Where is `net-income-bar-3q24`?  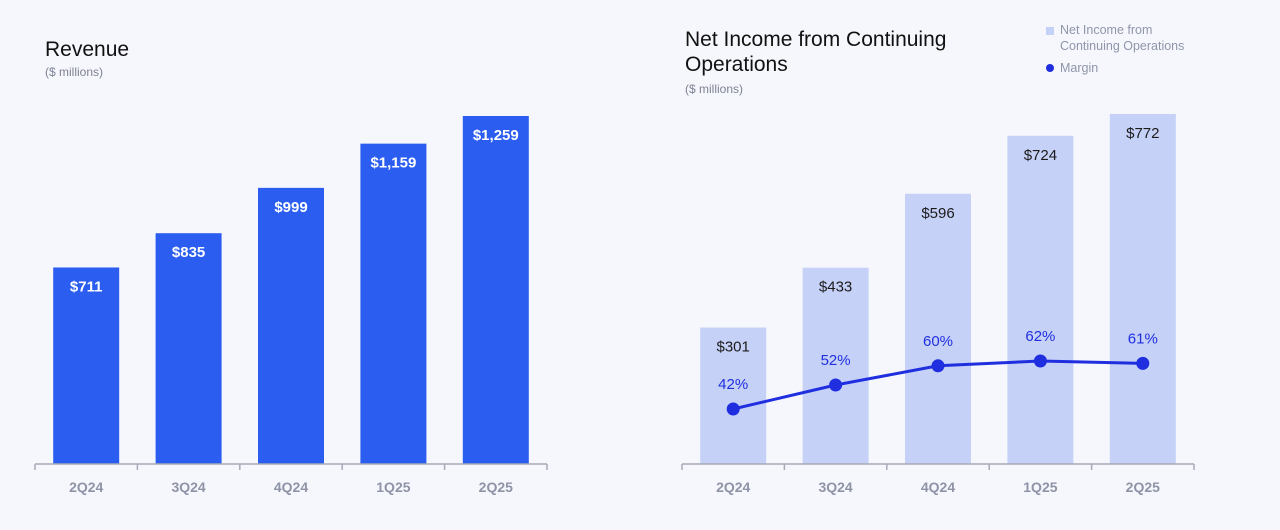 net-income-bar-3q24 is located at coordinates (835, 365).